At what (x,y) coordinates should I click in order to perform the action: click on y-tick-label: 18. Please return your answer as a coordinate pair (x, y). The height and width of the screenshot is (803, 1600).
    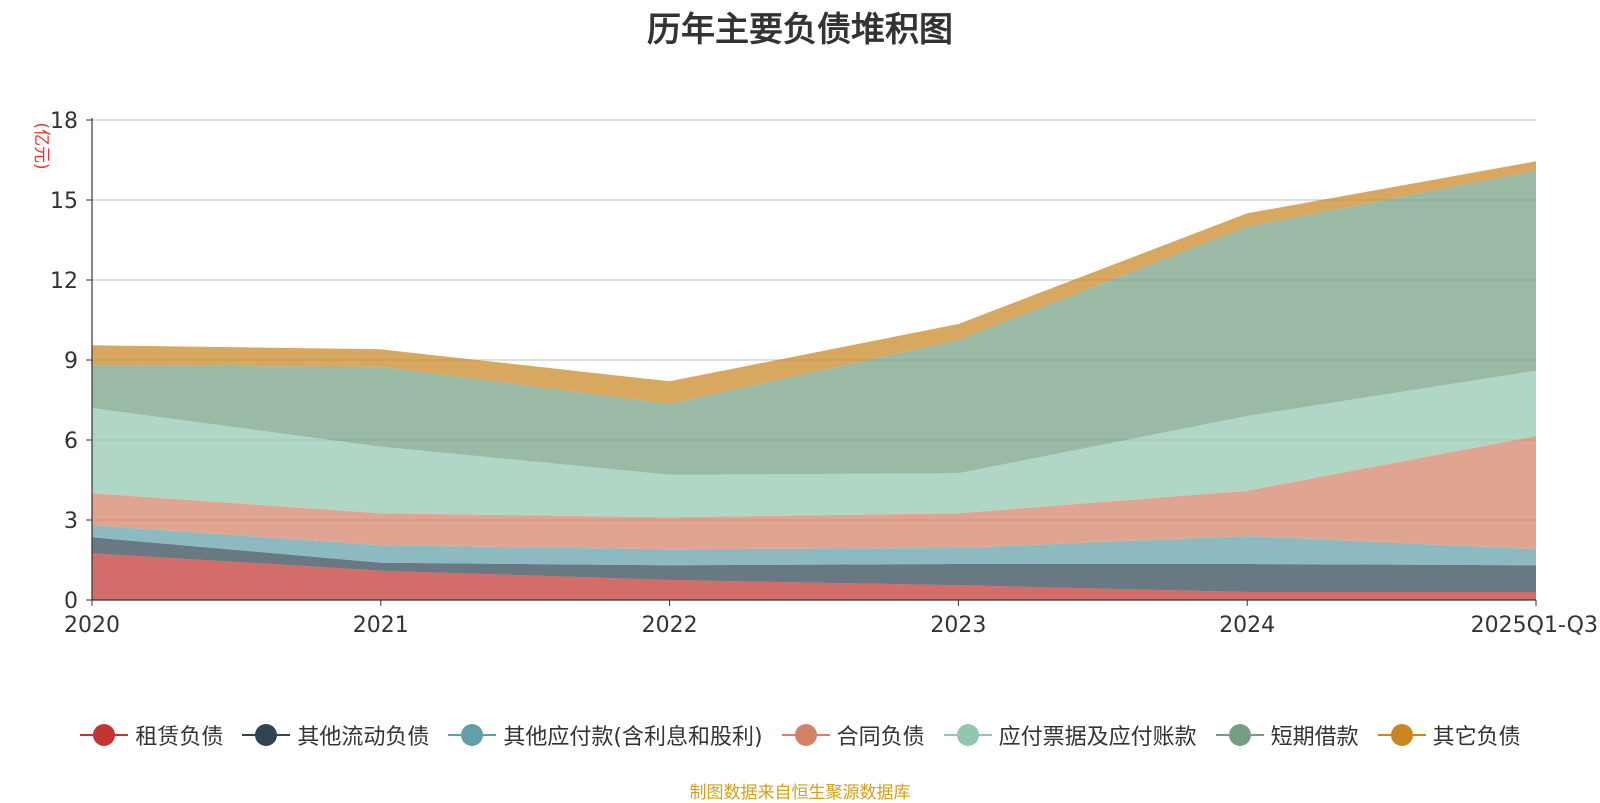
    Looking at the image, I should click on (64, 121).